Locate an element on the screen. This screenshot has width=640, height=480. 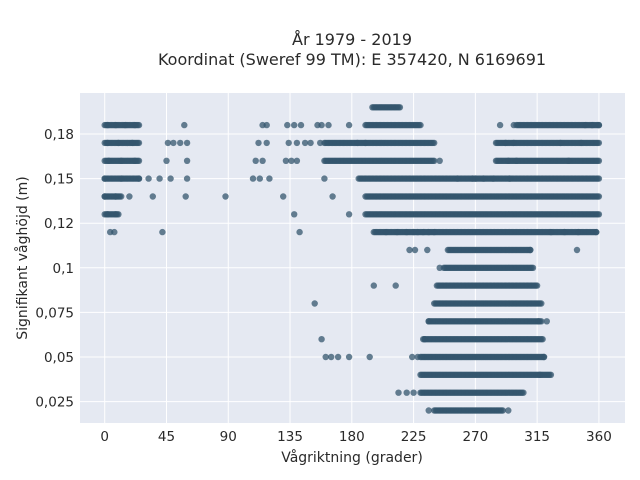
chart-title: År 1979 - 2019 is located at coordinates (352, 39).